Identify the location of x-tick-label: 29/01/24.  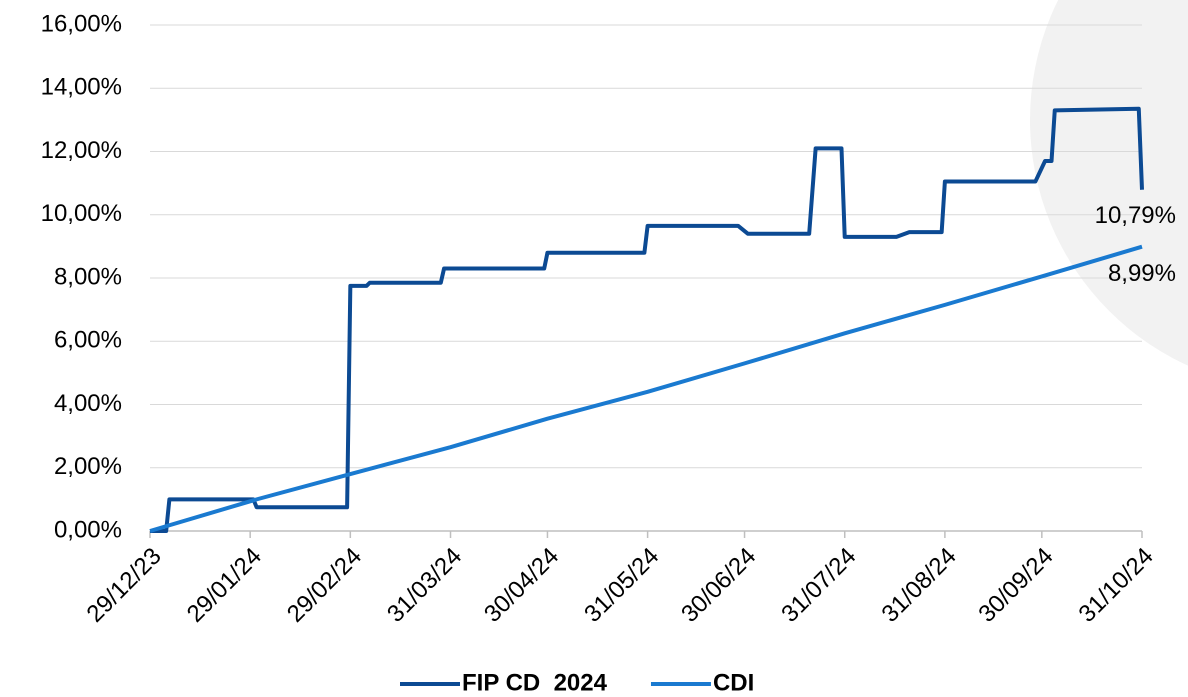
(224, 585).